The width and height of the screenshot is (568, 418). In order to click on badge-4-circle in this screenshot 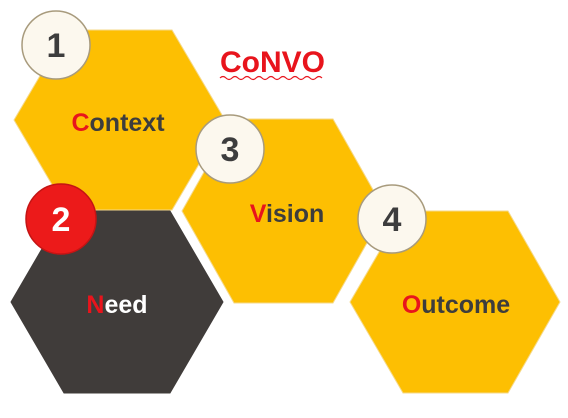, I will do `click(392, 219)`.